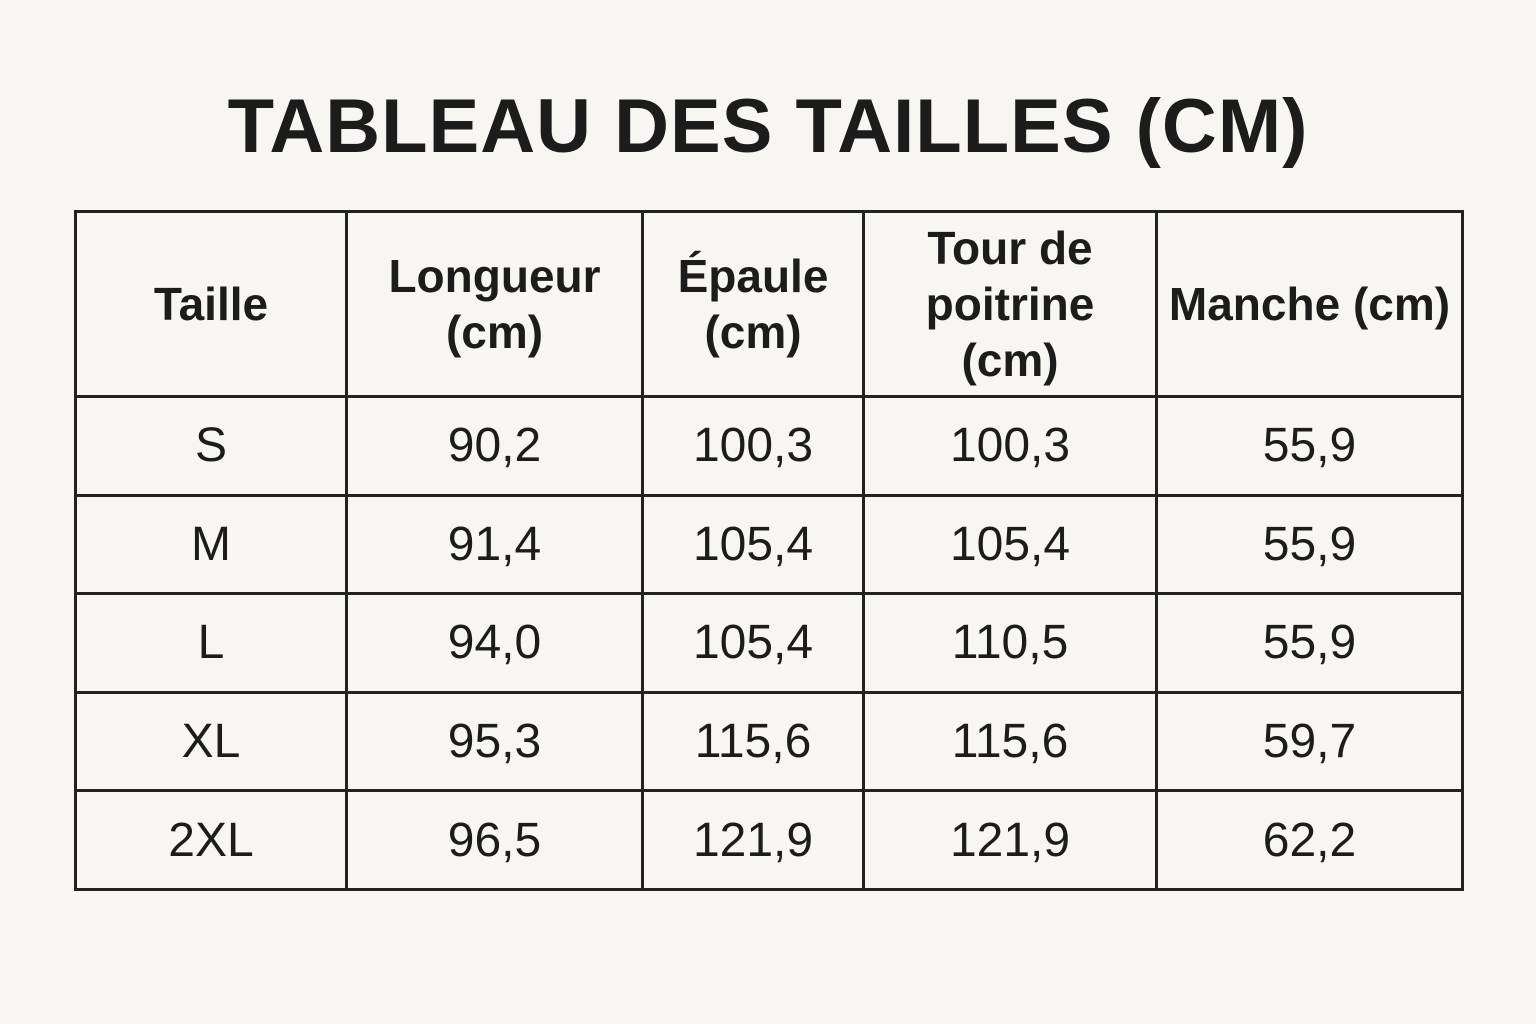  What do you see at coordinates (211, 544) in the screenshot?
I see `size-cell: M` at bounding box center [211, 544].